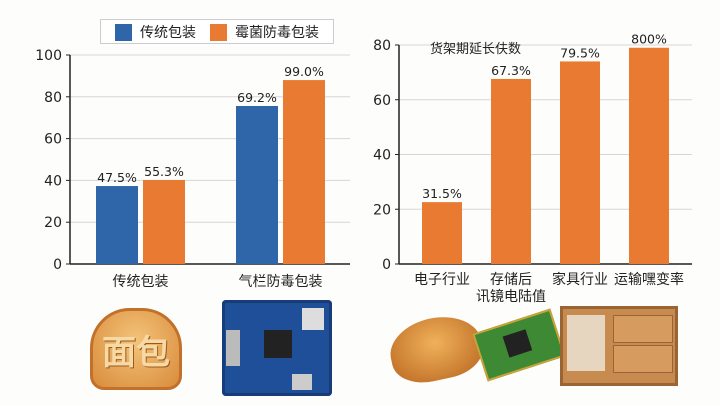  I want to click on right-chart-ytick-label: 0, so click(386, 265).